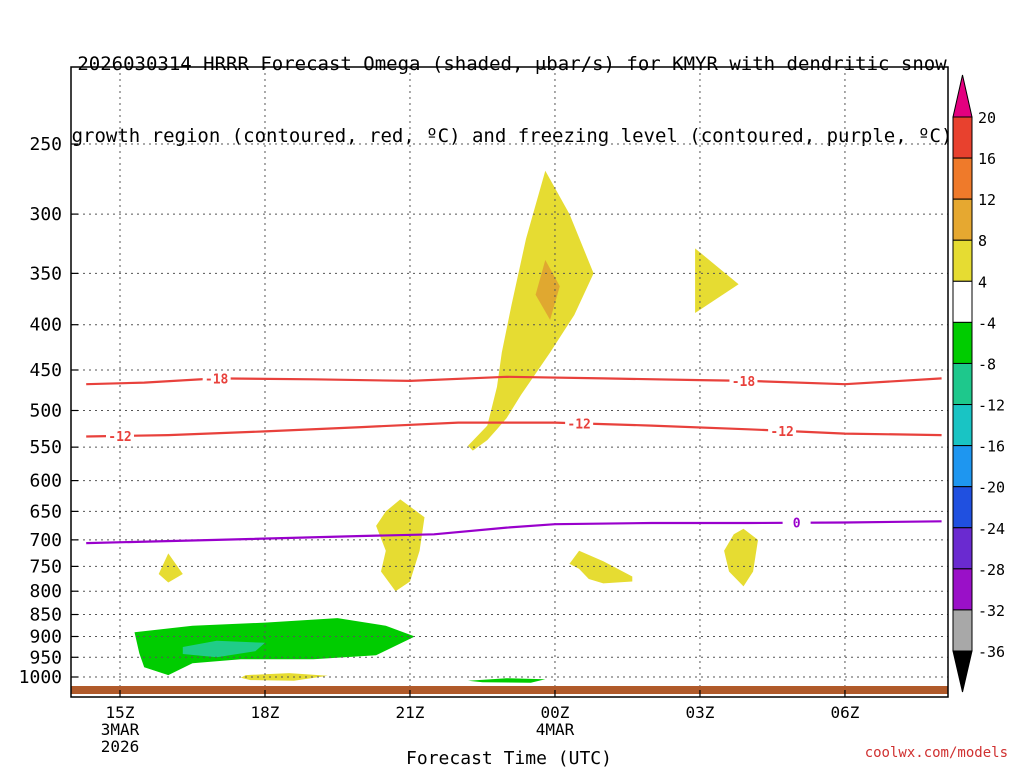 The width and height of the screenshot is (1024, 768). Describe the element at coordinates (509, 758) in the screenshot. I see `x-axis-label: Forecast Time (UTC)` at that location.